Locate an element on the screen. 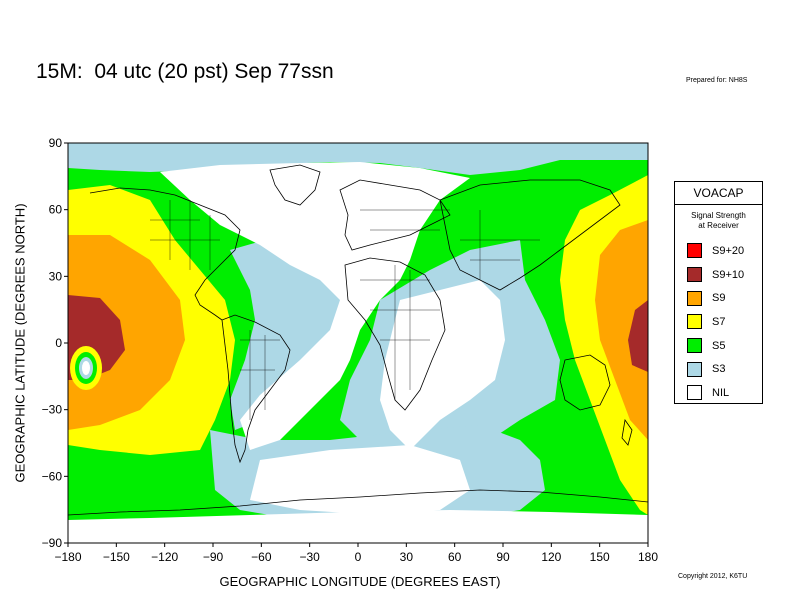 This screenshot has width=792, height=612. x-axis-label: GEOGRAPHIC LONGITUDE (DEGREES EAST) is located at coordinates (360, 581).